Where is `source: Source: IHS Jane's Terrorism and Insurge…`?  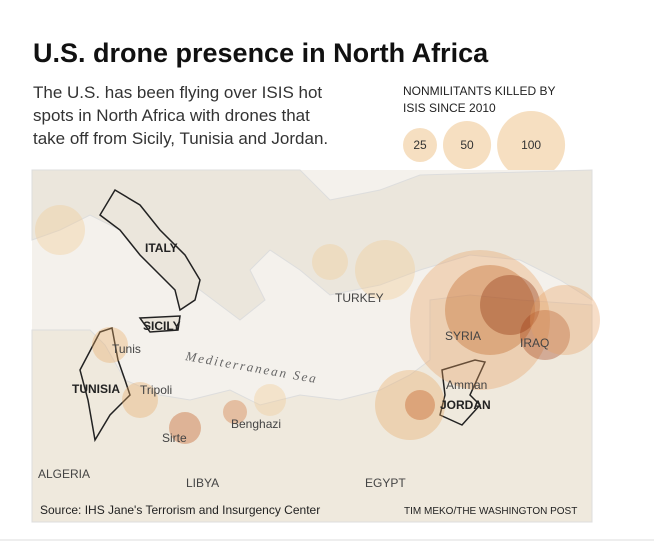 source: Source: IHS Jane's Terrorism and Insurge… is located at coordinates (180, 510).